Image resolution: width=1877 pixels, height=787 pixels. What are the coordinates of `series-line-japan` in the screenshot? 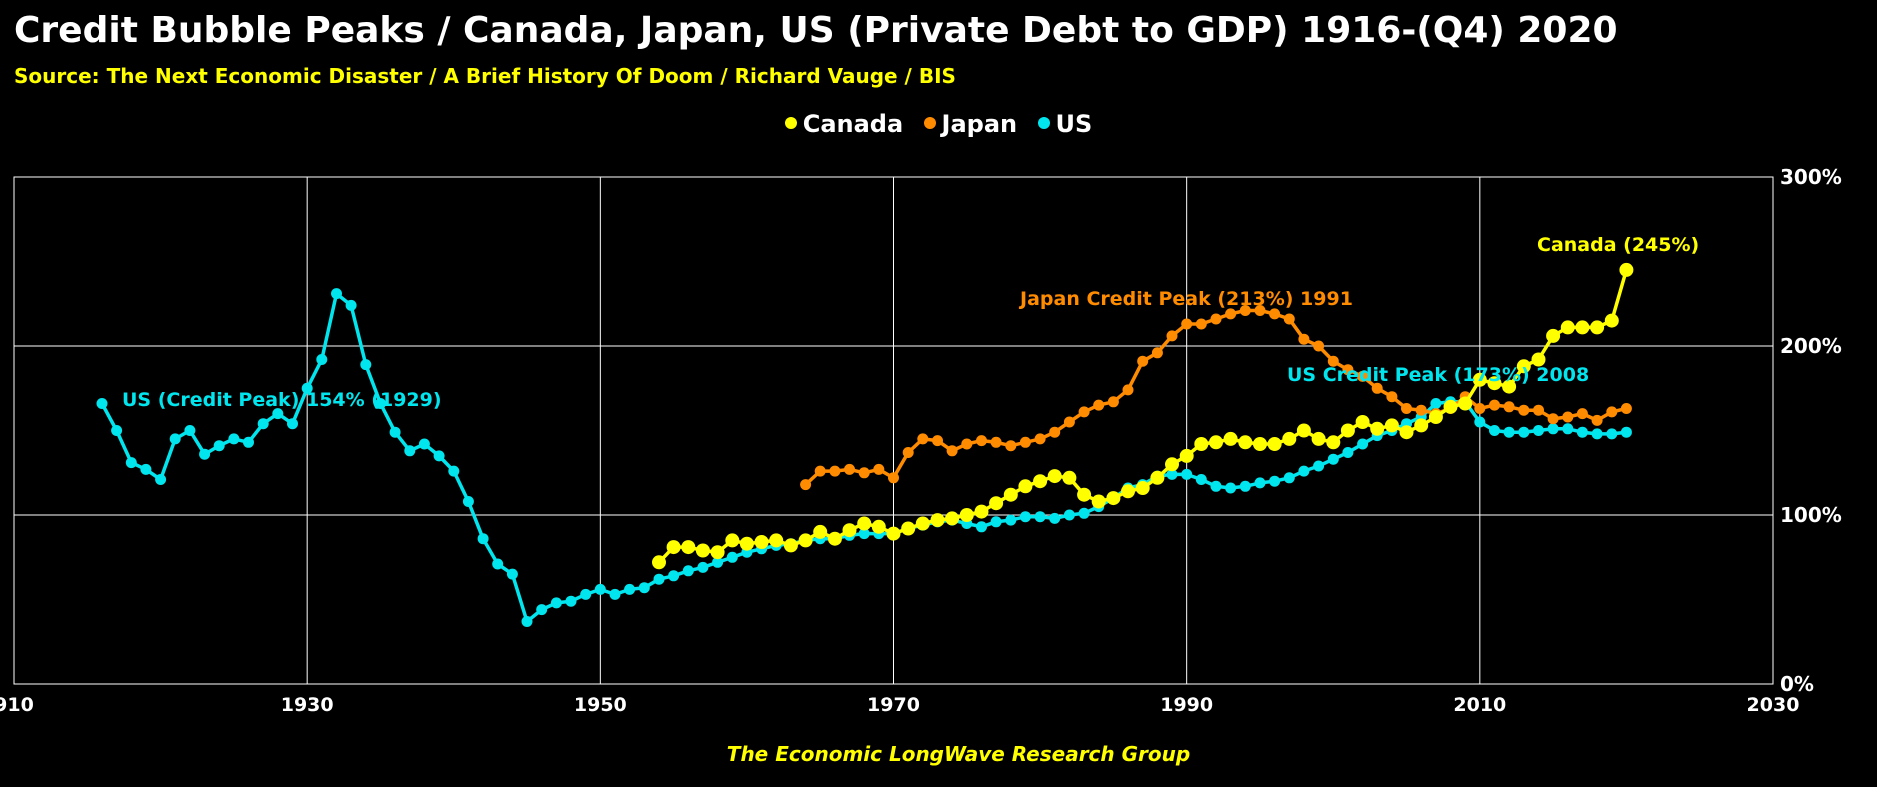 It's located at (1215, 397).